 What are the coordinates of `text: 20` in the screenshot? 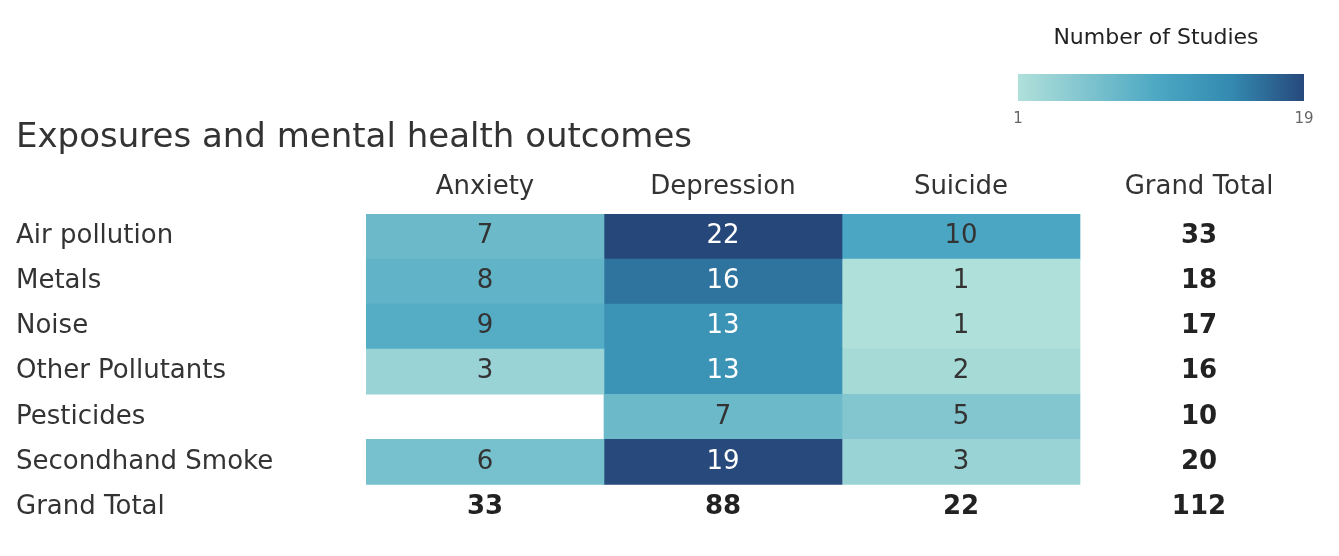 It's located at (1199, 459).